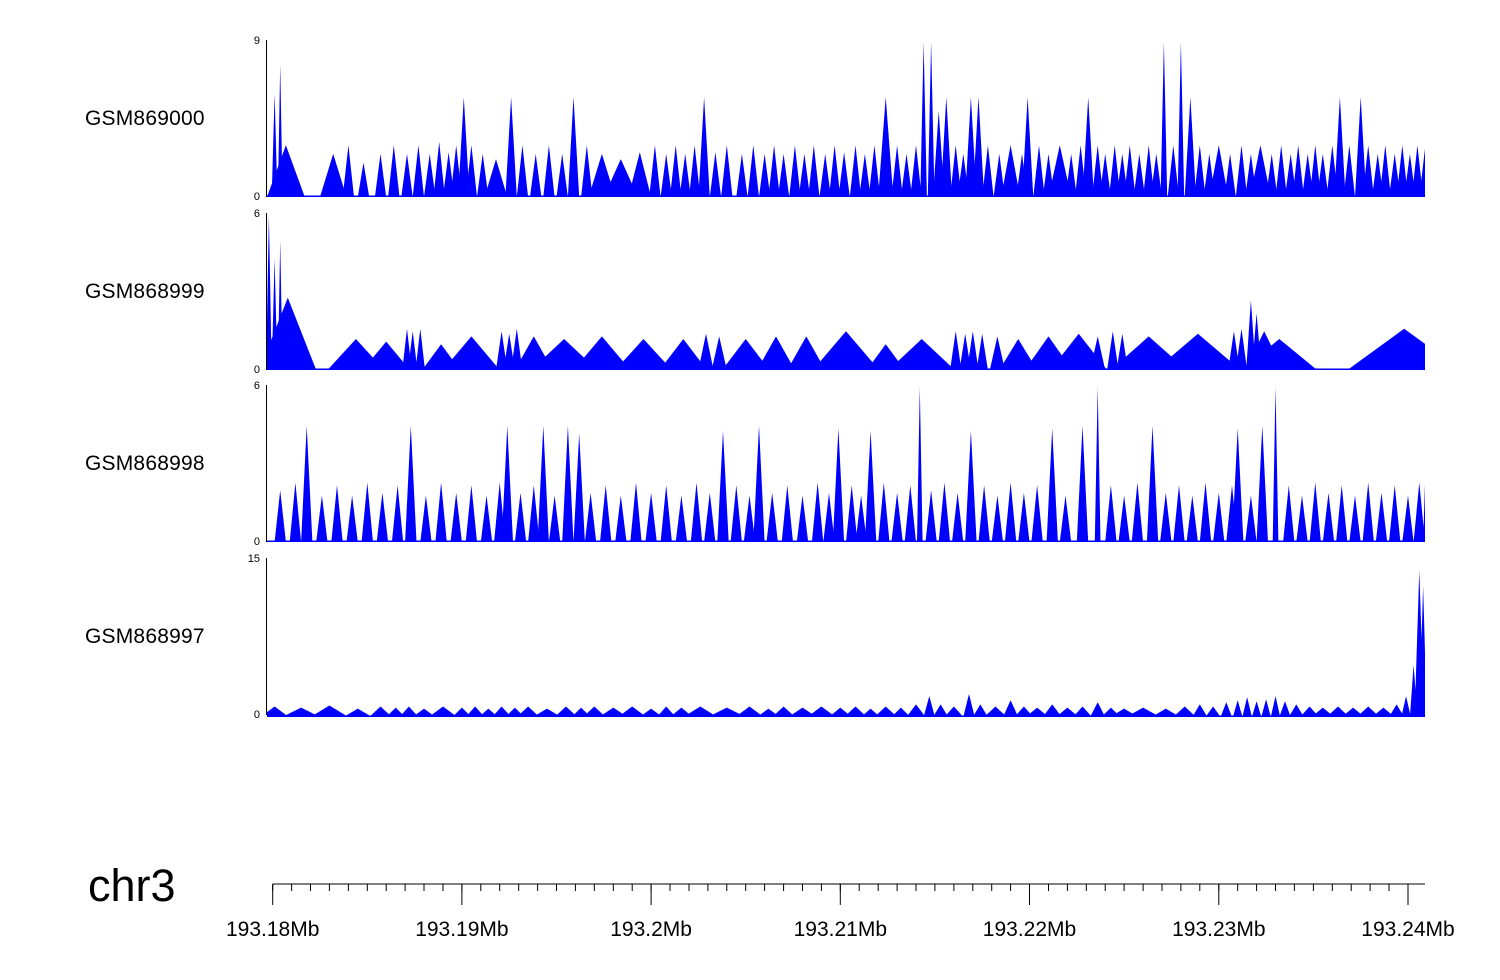  What do you see at coordinates (840, 929) in the screenshot?
I see `svg-text: 193.21Mb` at bounding box center [840, 929].